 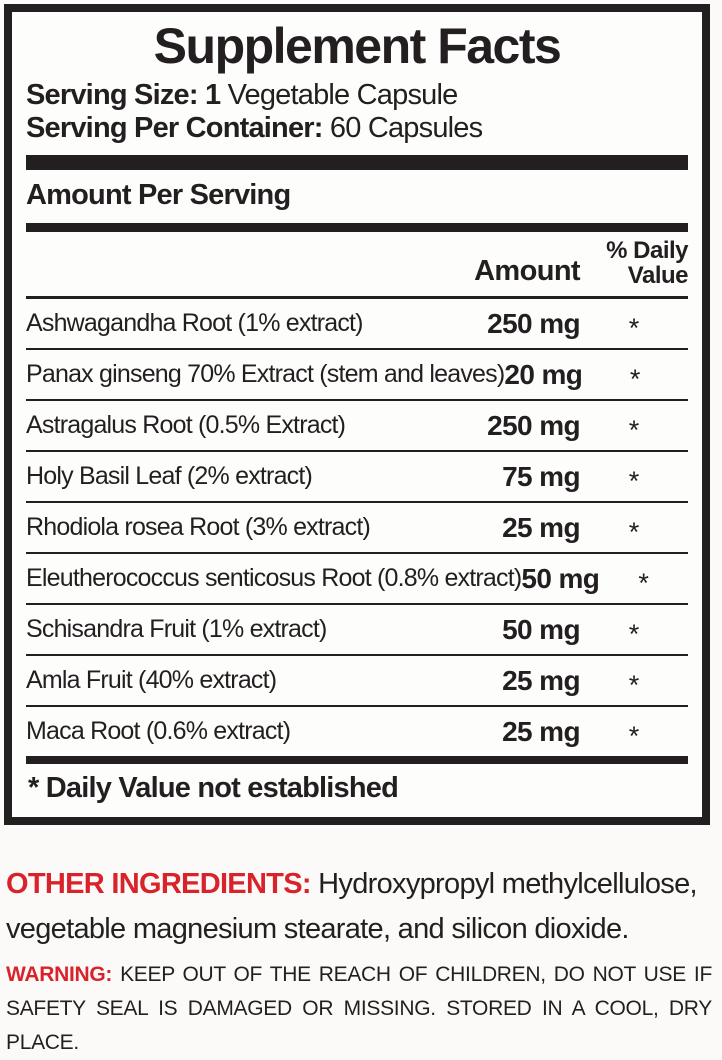 I want to click on serving-size-line: Serving Size: 1 Vegetable Capsule, so click(x=357, y=96).